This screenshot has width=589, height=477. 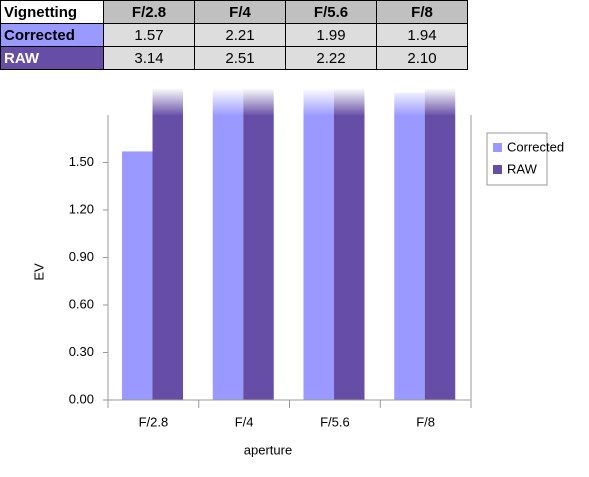 What do you see at coordinates (422, 35) in the screenshot?
I see `table-cell: 1.94` at bounding box center [422, 35].